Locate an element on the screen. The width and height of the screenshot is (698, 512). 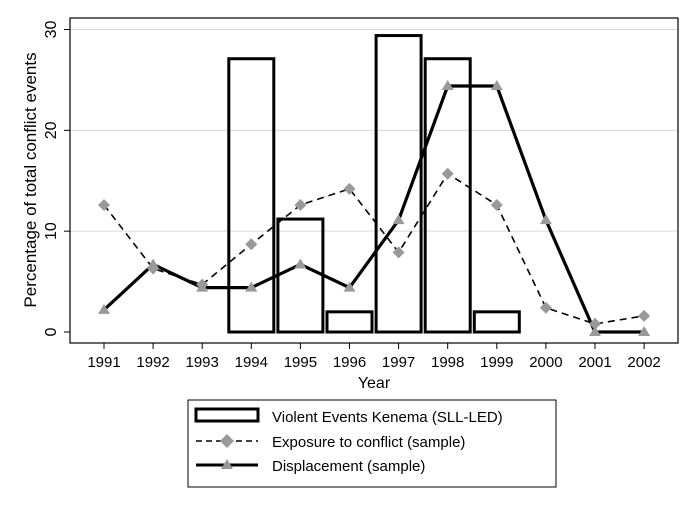
x-tick-label: 1997 is located at coordinates (398, 362).